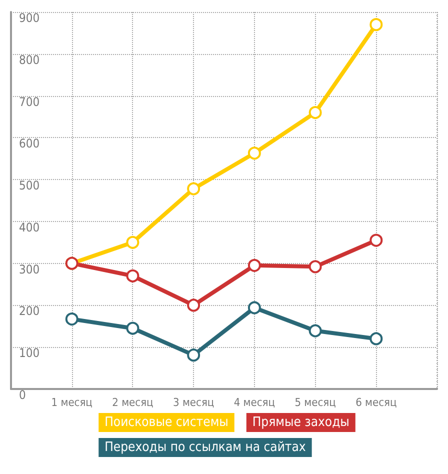 The height and width of the screenshot is (474, 448). What do you see at coordinates (29, 59) in the screenshot?
I see `y-tick-label: 800` at bounding box center [29, 59].